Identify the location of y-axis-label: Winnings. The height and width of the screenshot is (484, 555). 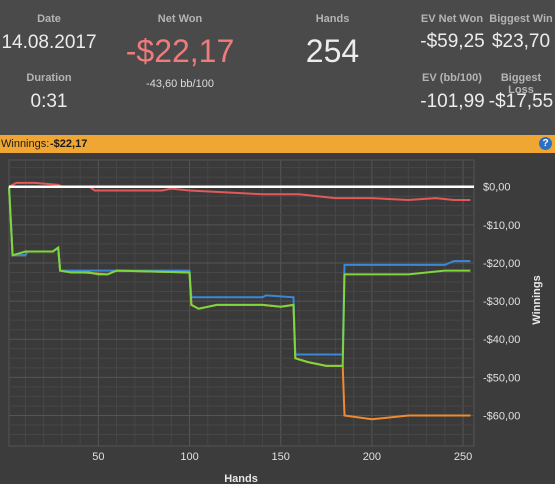
(537, 299).